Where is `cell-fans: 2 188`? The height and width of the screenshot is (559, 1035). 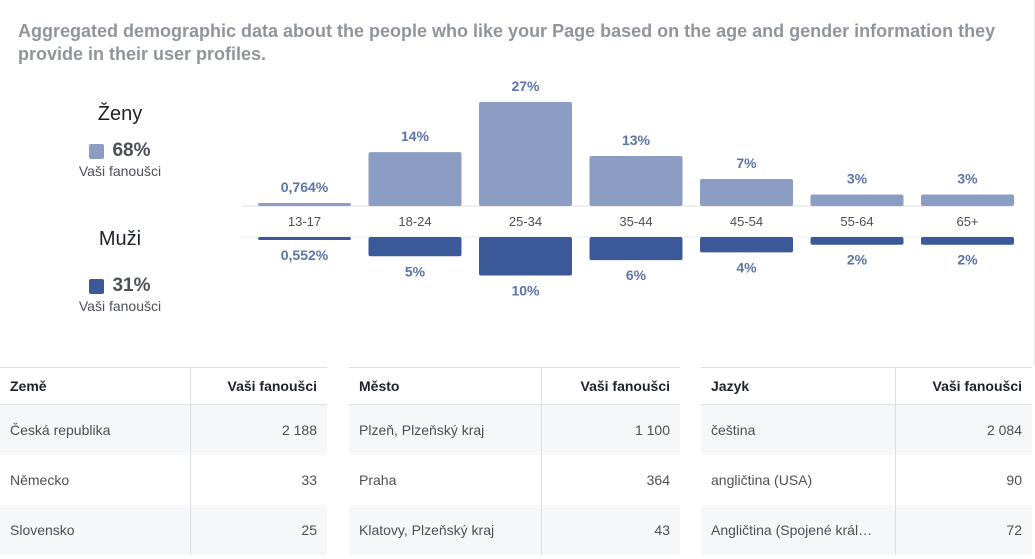 cell-fans: 2 188 is located at coordinates (258, 429).